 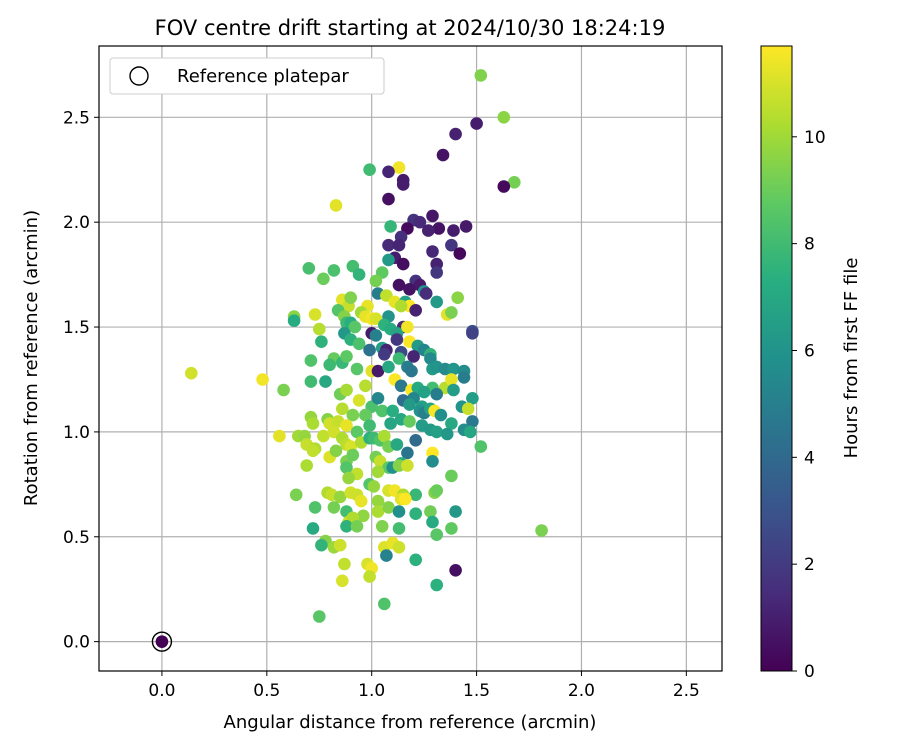 What do you see at coordinates (76, 538) in the screenshot?
I see `y-tick-label: 0.5` at bounding box center [76, 538].